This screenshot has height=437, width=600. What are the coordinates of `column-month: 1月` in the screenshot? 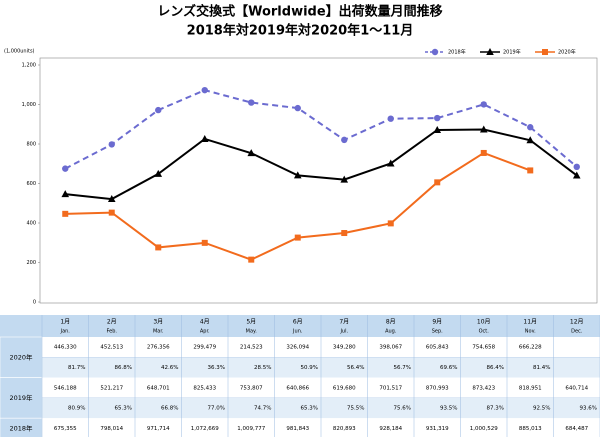 It's located at (65, 322).